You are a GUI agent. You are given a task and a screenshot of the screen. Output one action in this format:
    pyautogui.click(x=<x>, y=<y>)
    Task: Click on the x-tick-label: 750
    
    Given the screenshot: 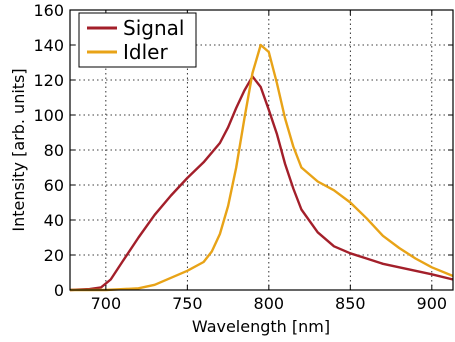 What is the action you would take?
    pyautogui.click(x=187, y=303)
    